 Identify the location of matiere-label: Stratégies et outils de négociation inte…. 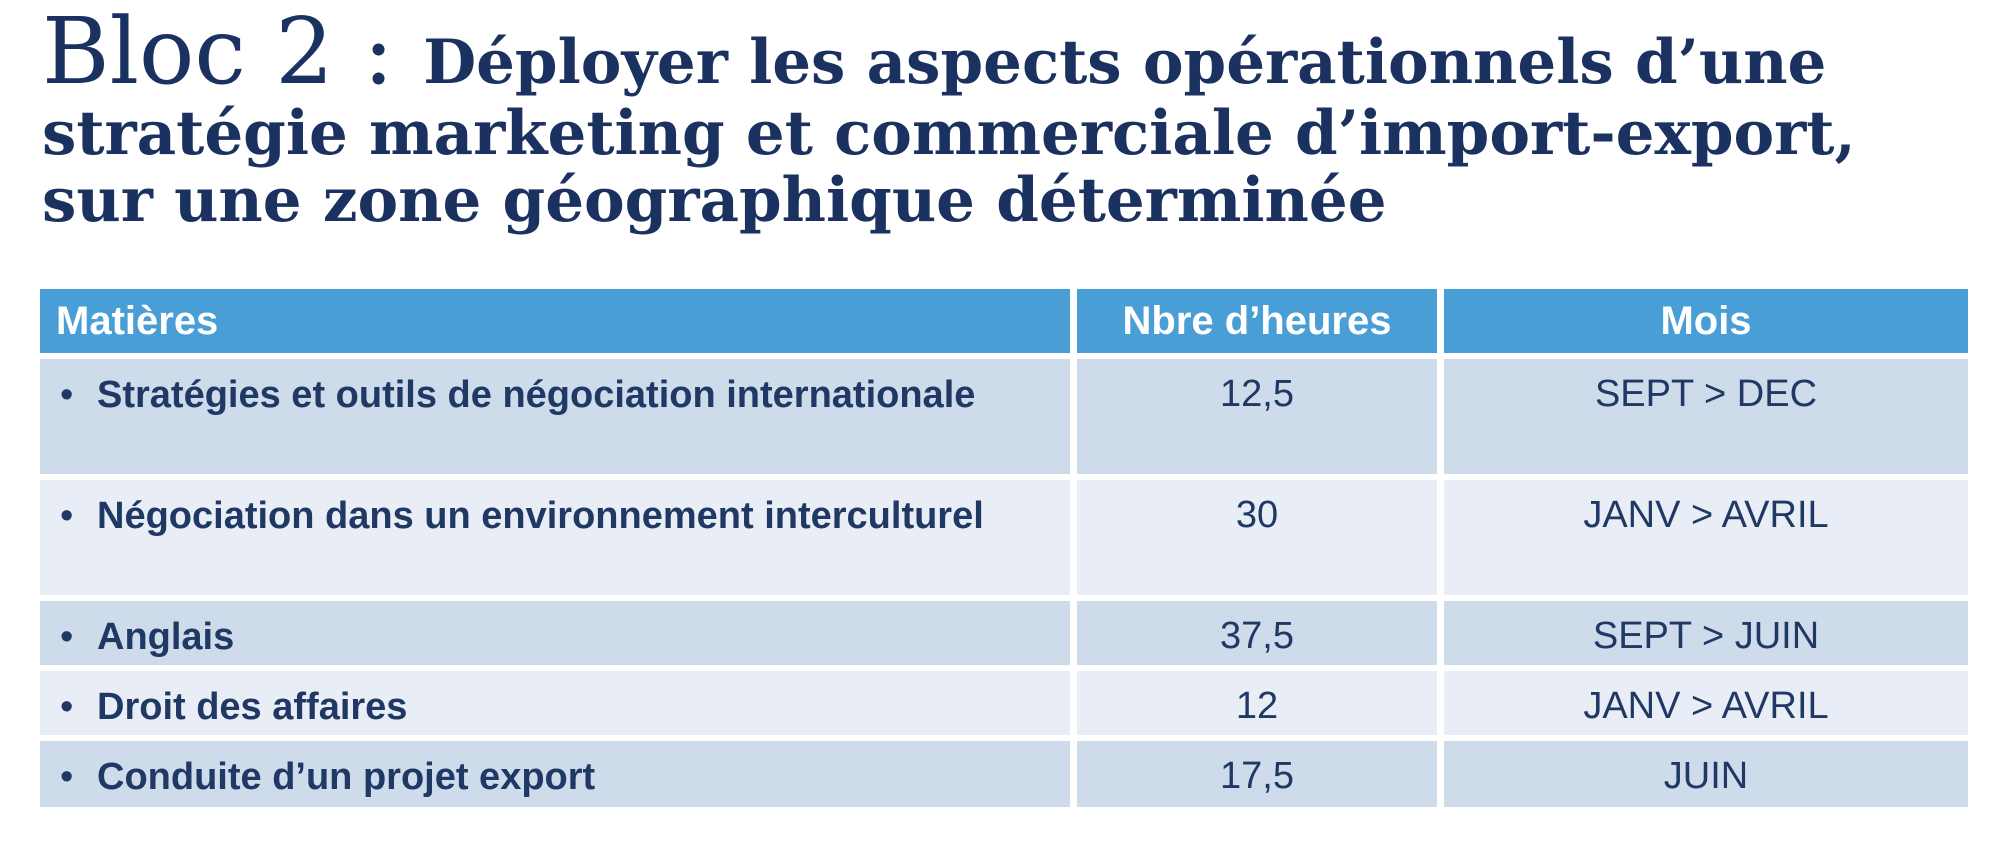
(536, 395).